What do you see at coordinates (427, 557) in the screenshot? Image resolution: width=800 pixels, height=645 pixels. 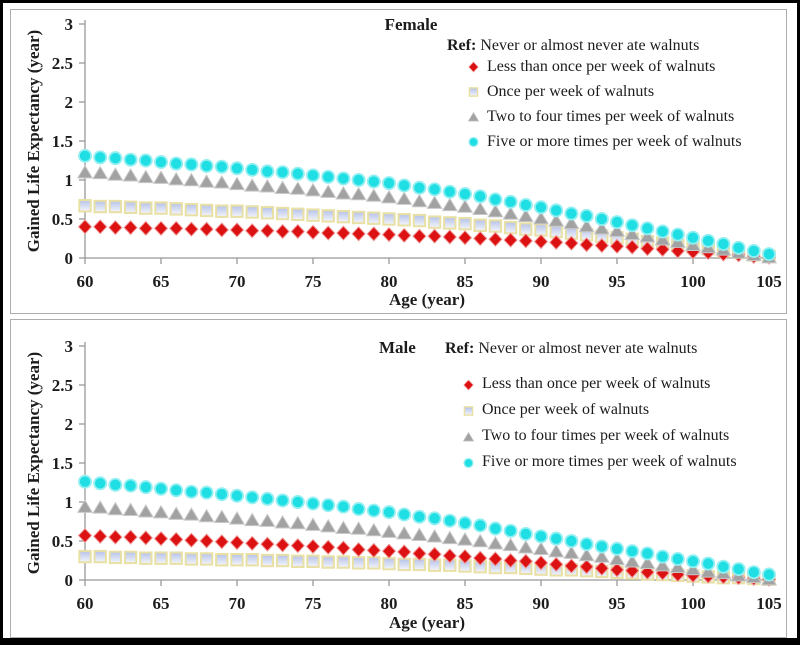 I see `series-diamond` at bounding box center [427, 557].